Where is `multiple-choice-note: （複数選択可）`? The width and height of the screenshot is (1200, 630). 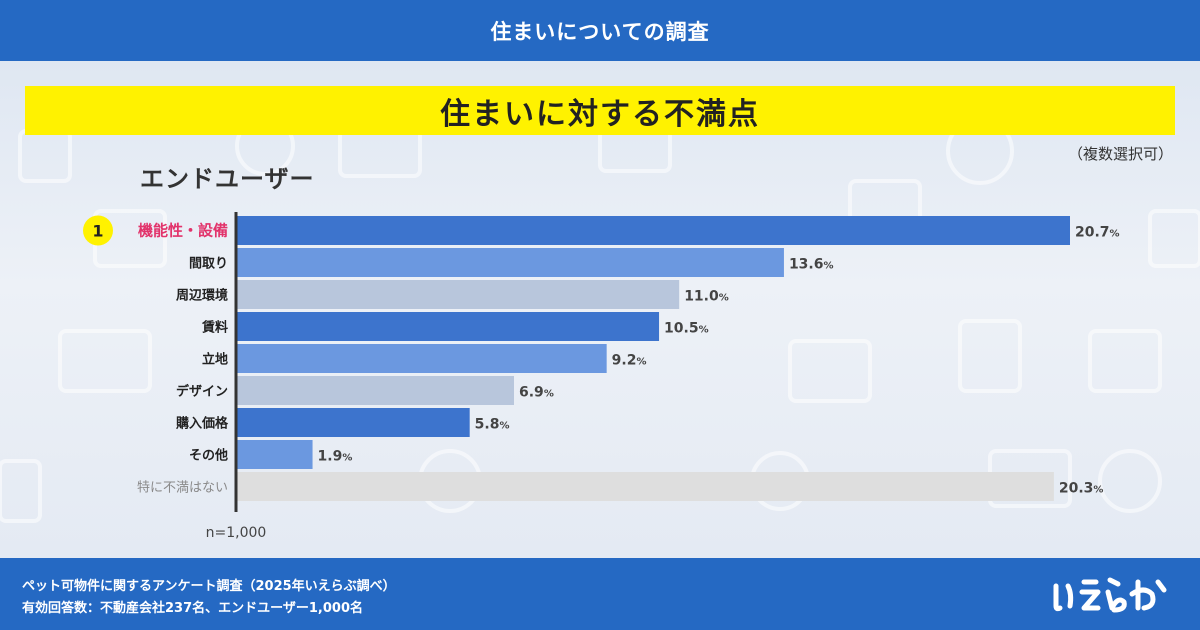 multiple-choice-note: （複数選択可） is located at coordinates (1120, 154).